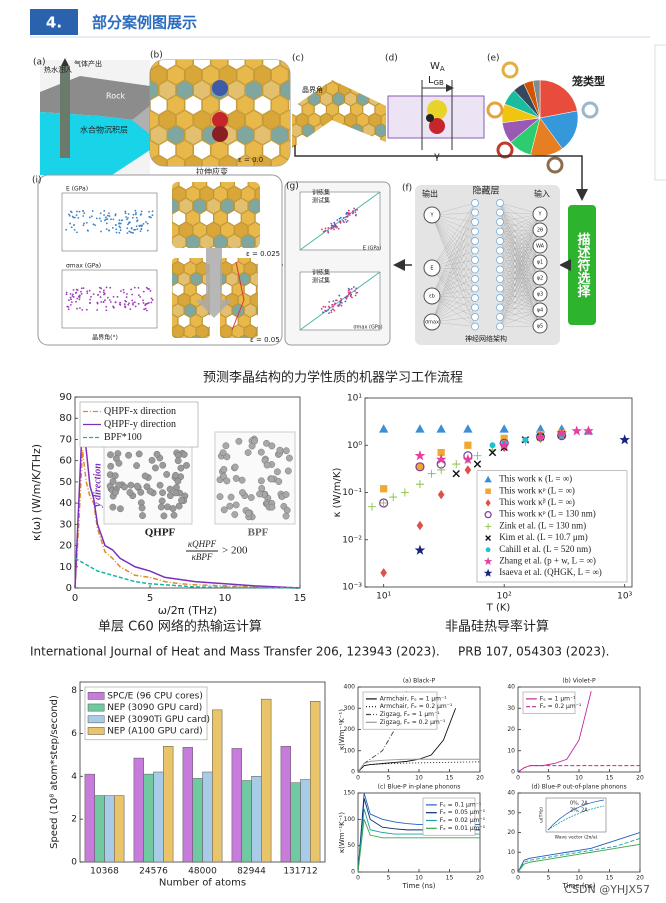 This screenshot has width=666, height=903. What do you see at coordinates (74, 820) in the screenshot?
I see `y-tick-label: 2` at bounding box center [74, 820].